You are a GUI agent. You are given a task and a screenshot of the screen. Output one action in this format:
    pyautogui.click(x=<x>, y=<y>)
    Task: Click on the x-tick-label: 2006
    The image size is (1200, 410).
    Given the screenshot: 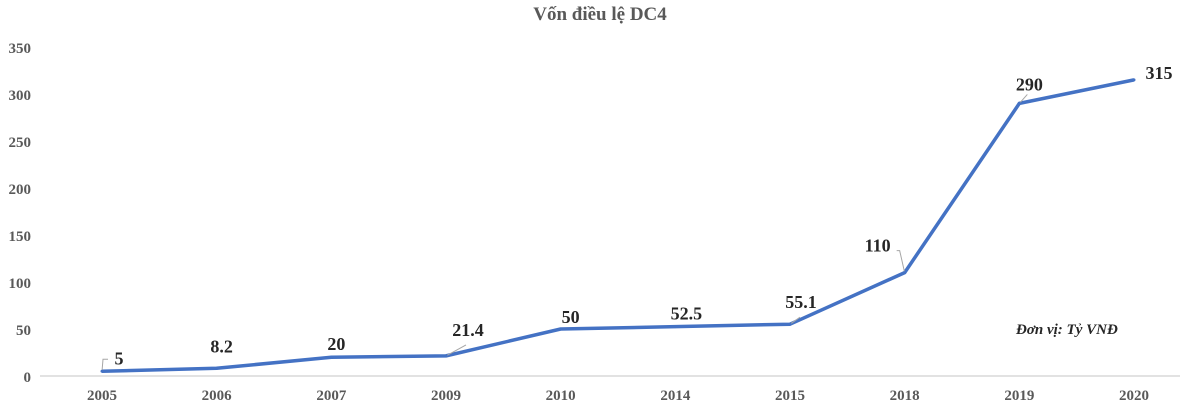 What is the action you would take?
    pyautogui.click(x=217, y=396)
    